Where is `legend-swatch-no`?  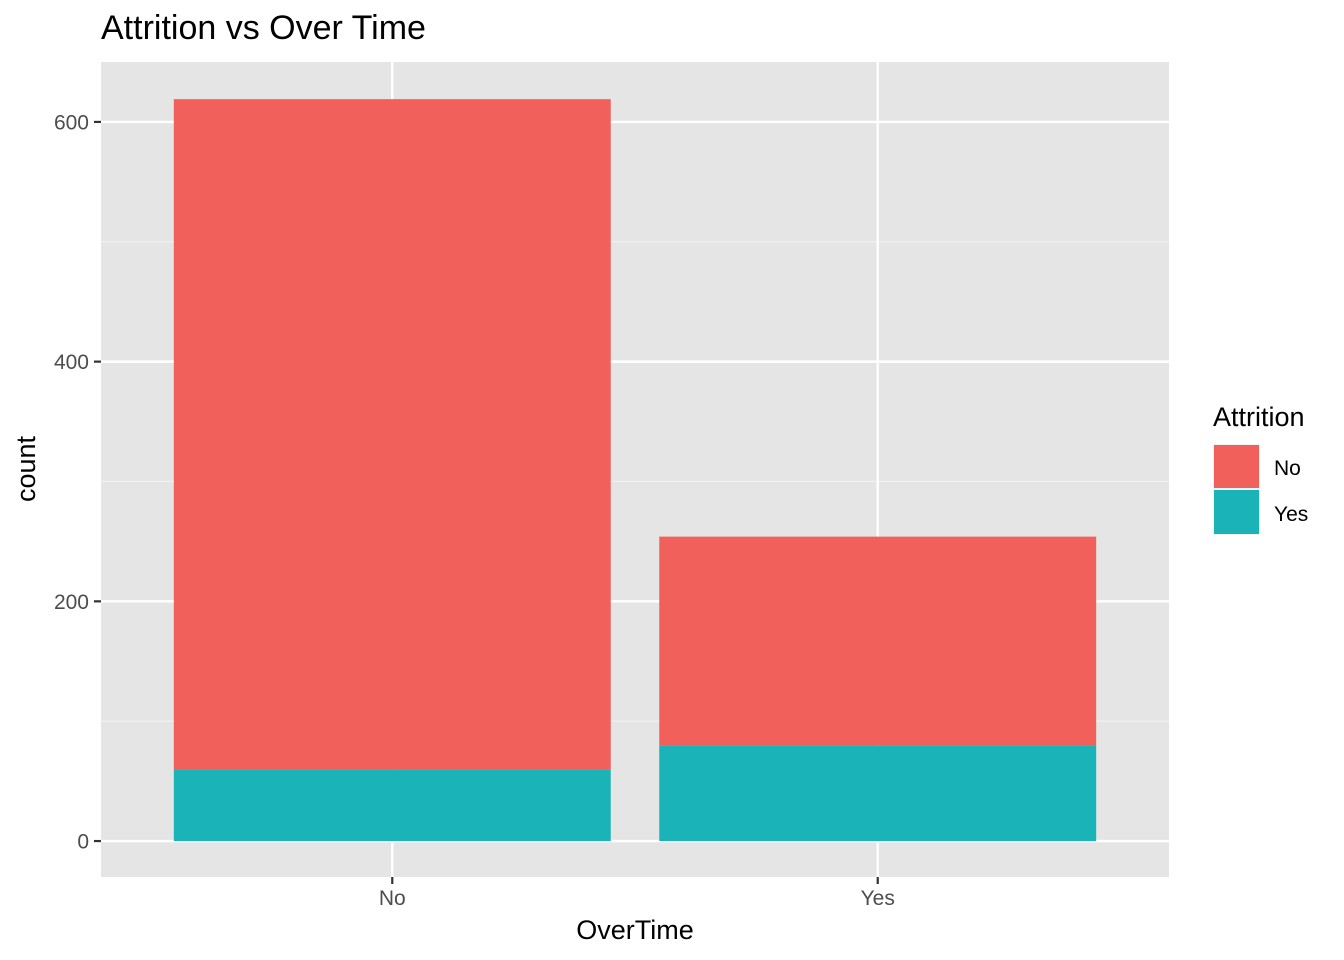 legend-swatch-no is located at coordinates (1236, 466).